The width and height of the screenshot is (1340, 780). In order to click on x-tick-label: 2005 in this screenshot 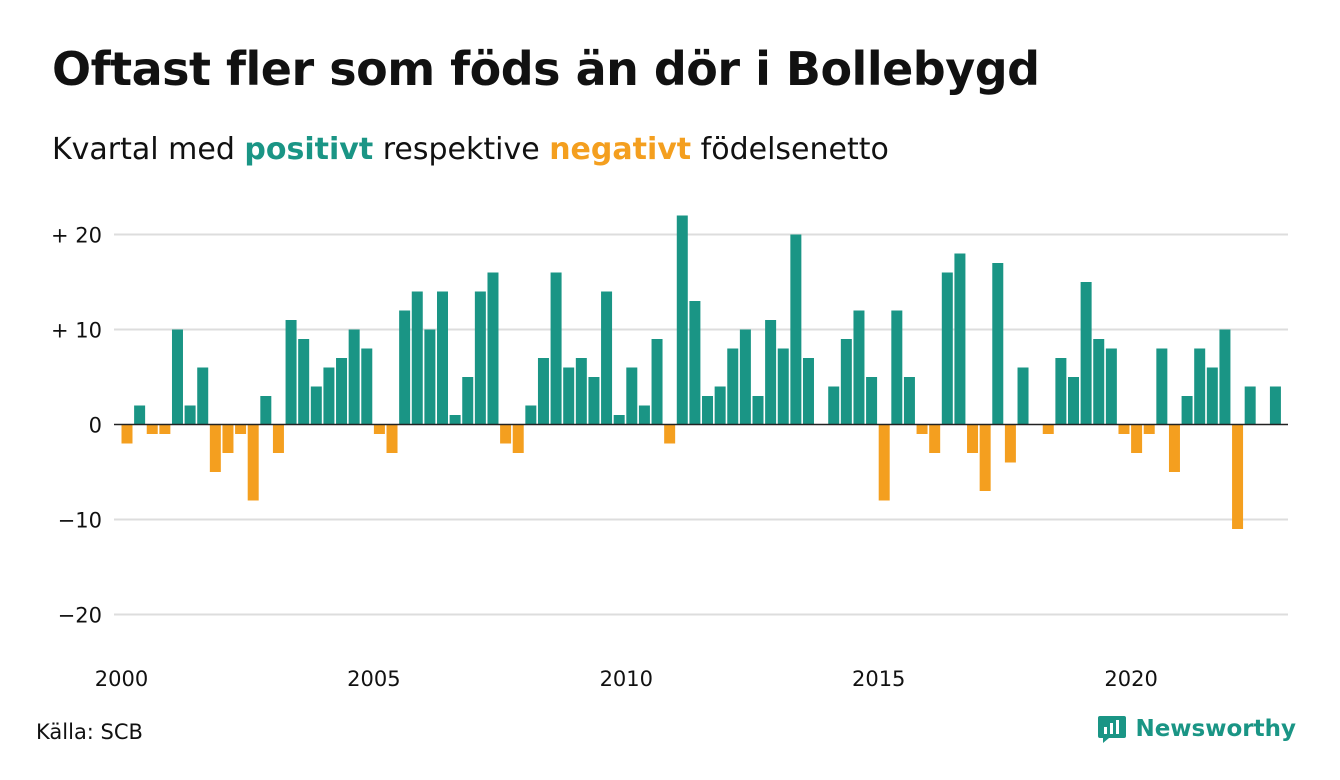, I will do `click(373, 679)`.